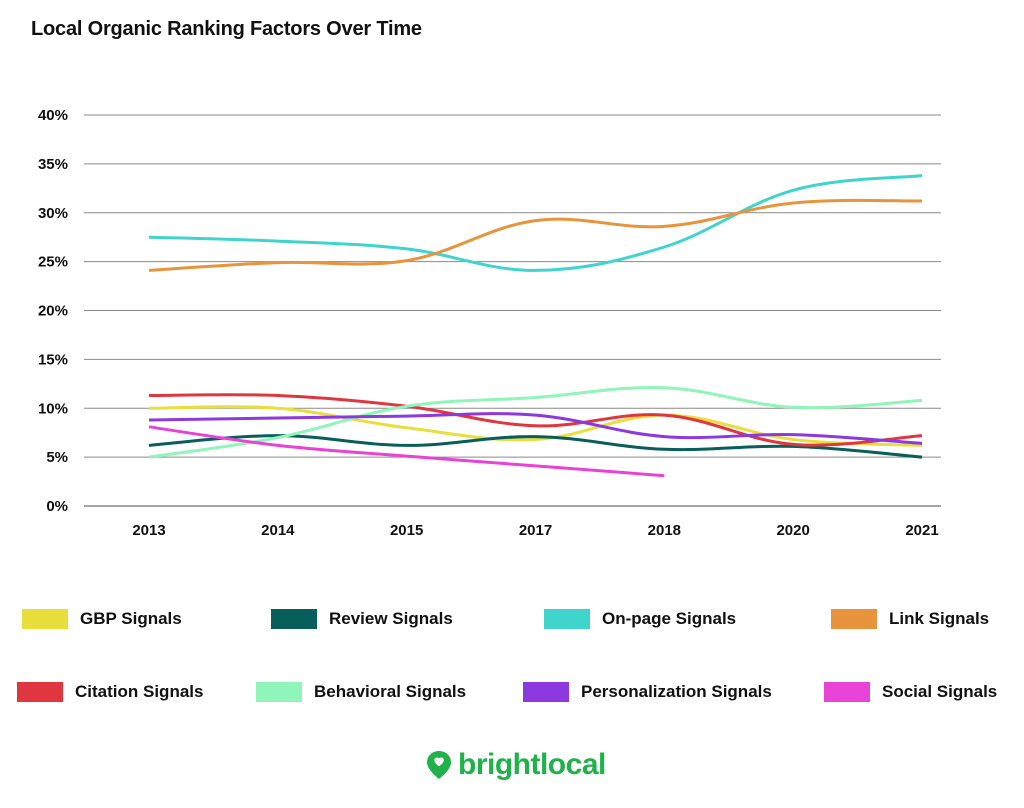 The height and width of the screenshot is (808, 1024). I want to click on legend-label: On-page Signals, so click(669, 618).